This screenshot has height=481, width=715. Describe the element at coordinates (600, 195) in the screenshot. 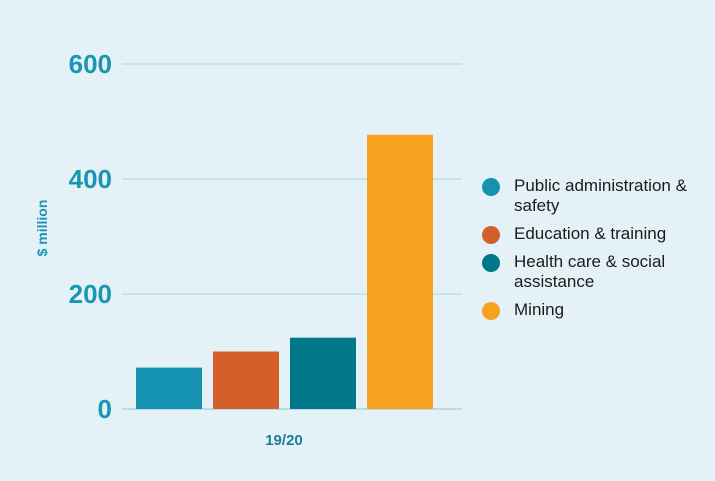

I see `legend-label: Public administration & safety` at that location.